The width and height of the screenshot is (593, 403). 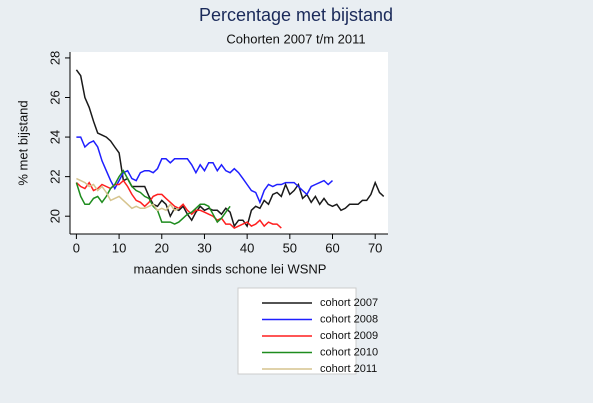 What do you see at coordinates (54, 137) in the screenshot?
I see `y-tick-label: 24` at bounding box center [54, 137].